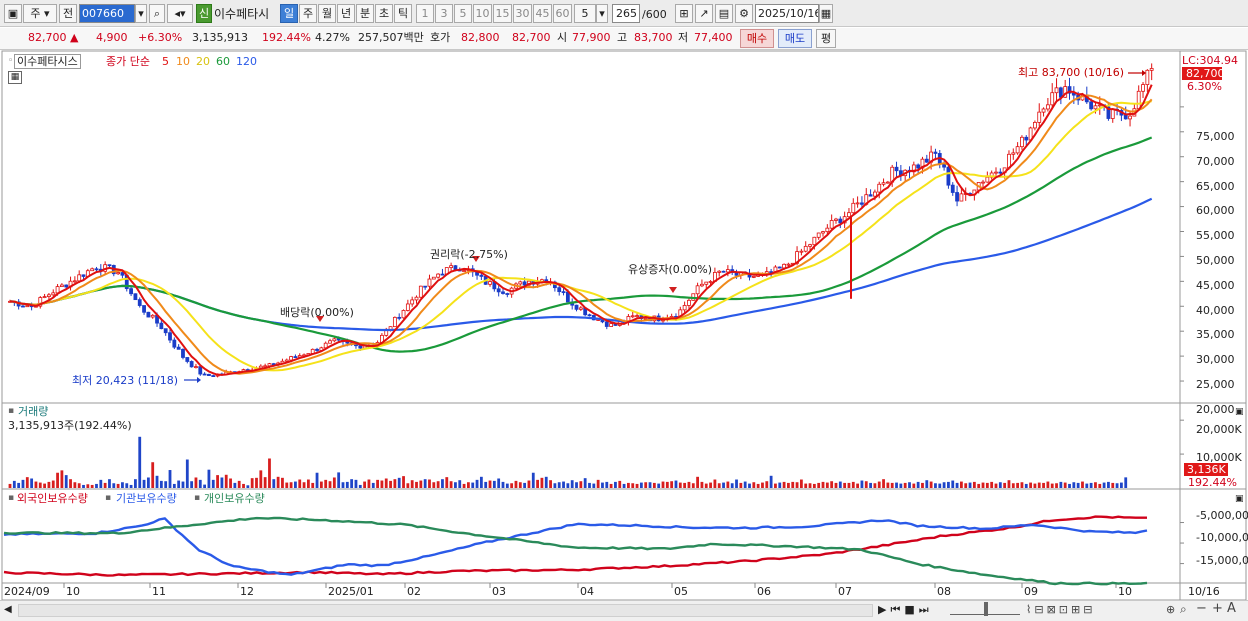  Describe the element at coordinates (704, 13) in the screenshot. I see `draw-tool-icon: ↗` at that location.